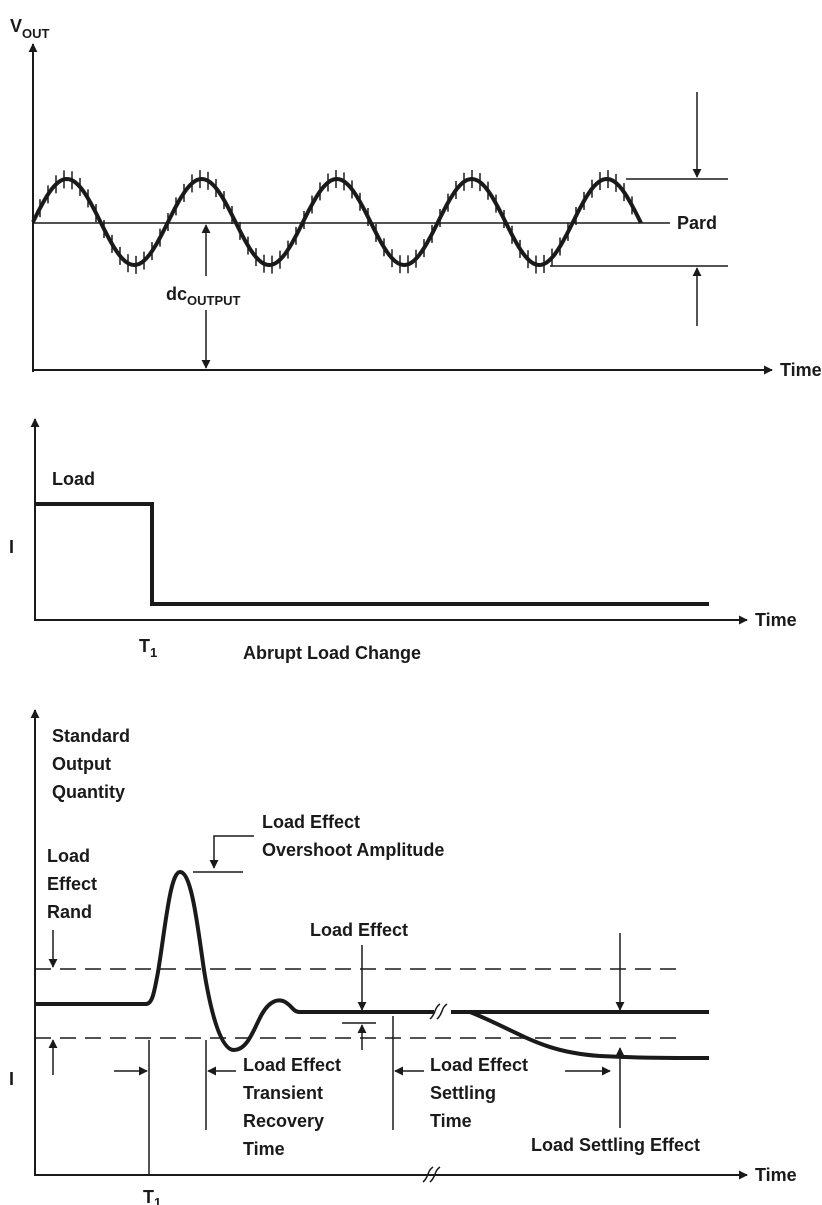 Image resolution: width=822 pixels, height=1205 pixels. I want to click on pard-label: Pard, so click(697, 223).